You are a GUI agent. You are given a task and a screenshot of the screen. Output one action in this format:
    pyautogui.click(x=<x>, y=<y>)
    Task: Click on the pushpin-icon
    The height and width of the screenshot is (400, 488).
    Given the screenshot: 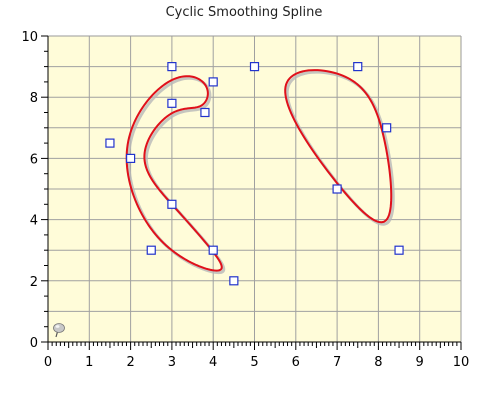 What is the action you would take?
    pyautogui.click(x=59, y=330)
    